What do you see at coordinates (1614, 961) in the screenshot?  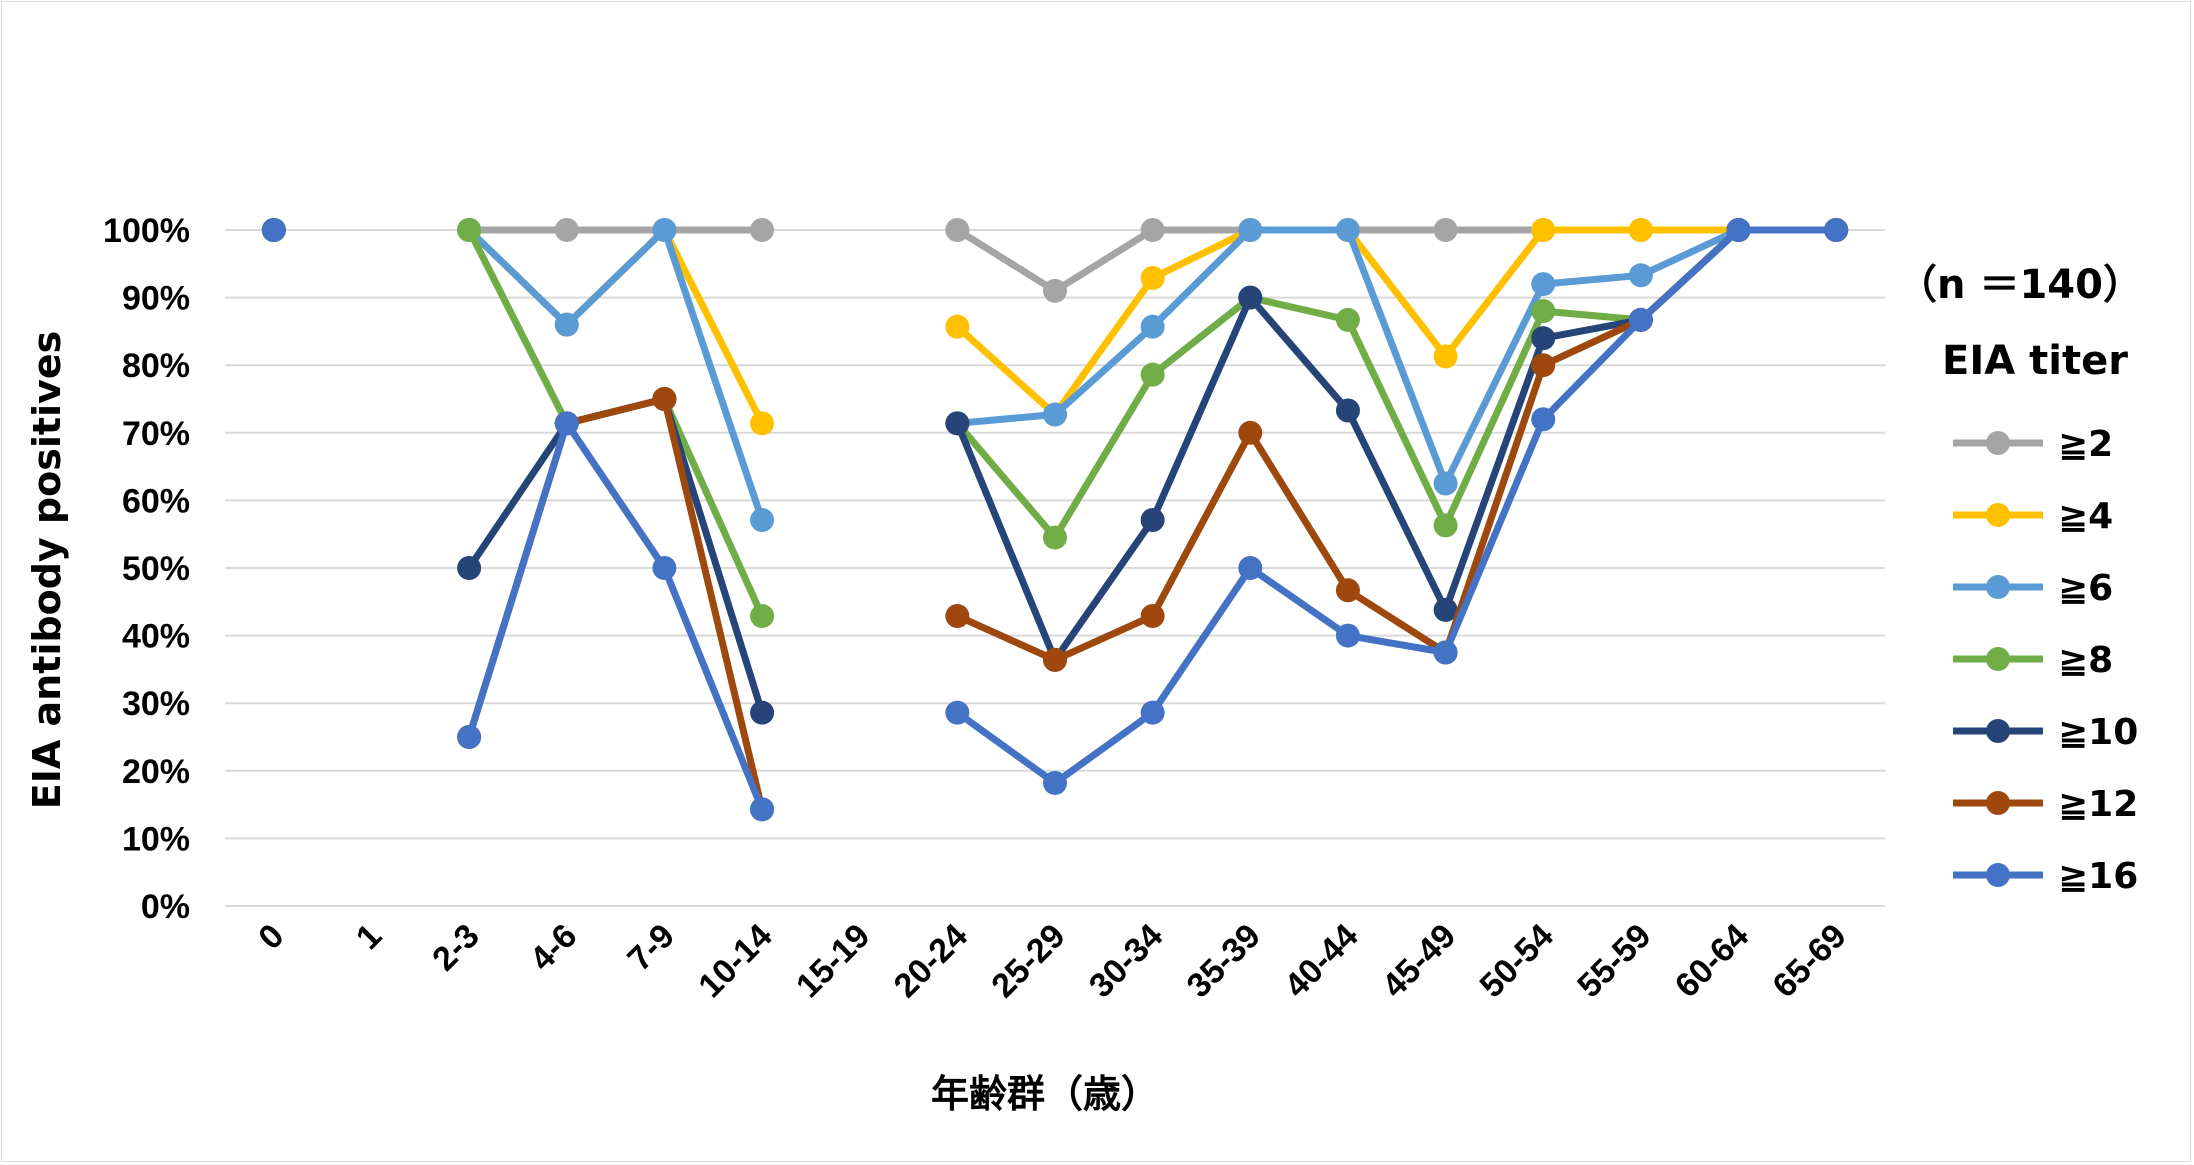 I see `x-tick-label: 55-59` at bounding box center [1614, 961].